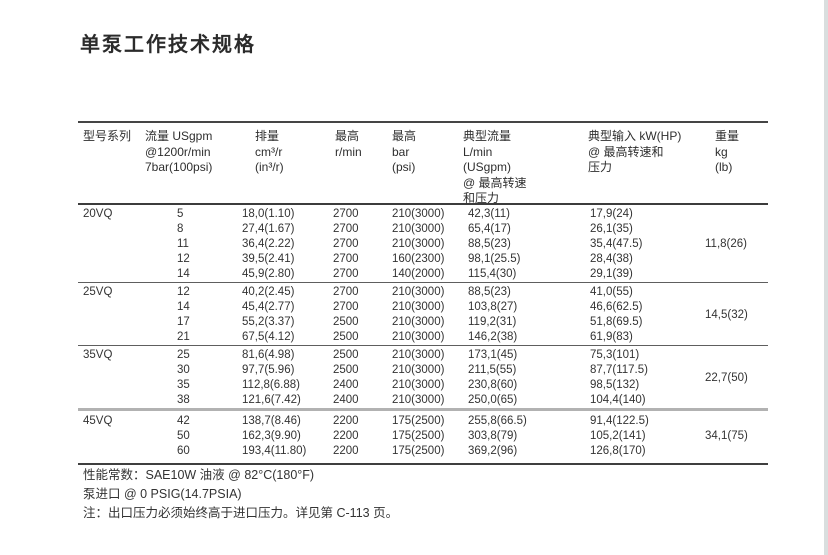 The image size is (828, 555). Describe the element at coordinates (493, 436) in the screenshot. I see `table-cell: 303,8(79)` at that location.